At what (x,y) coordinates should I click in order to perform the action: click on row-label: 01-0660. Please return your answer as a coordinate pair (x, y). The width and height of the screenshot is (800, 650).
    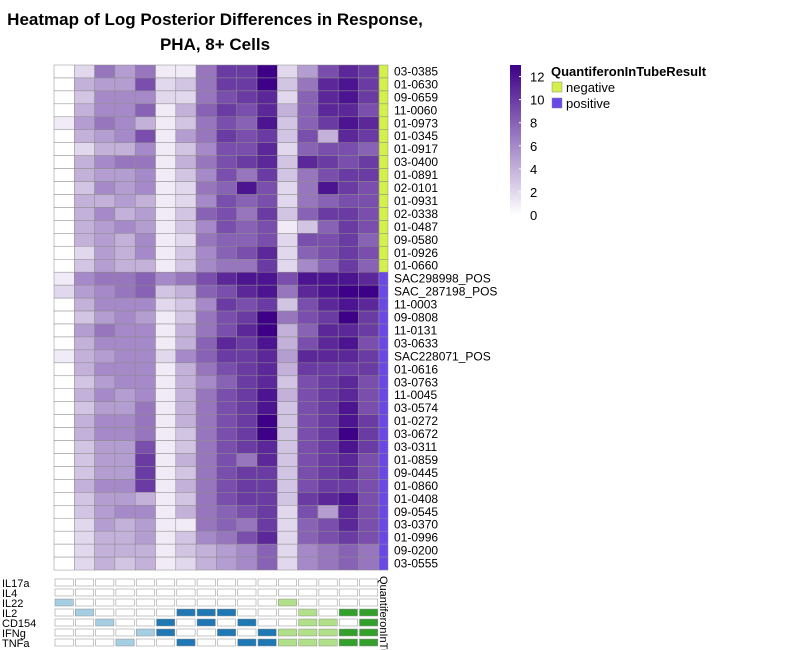
    Looking at the image, I should click on (416, 266).